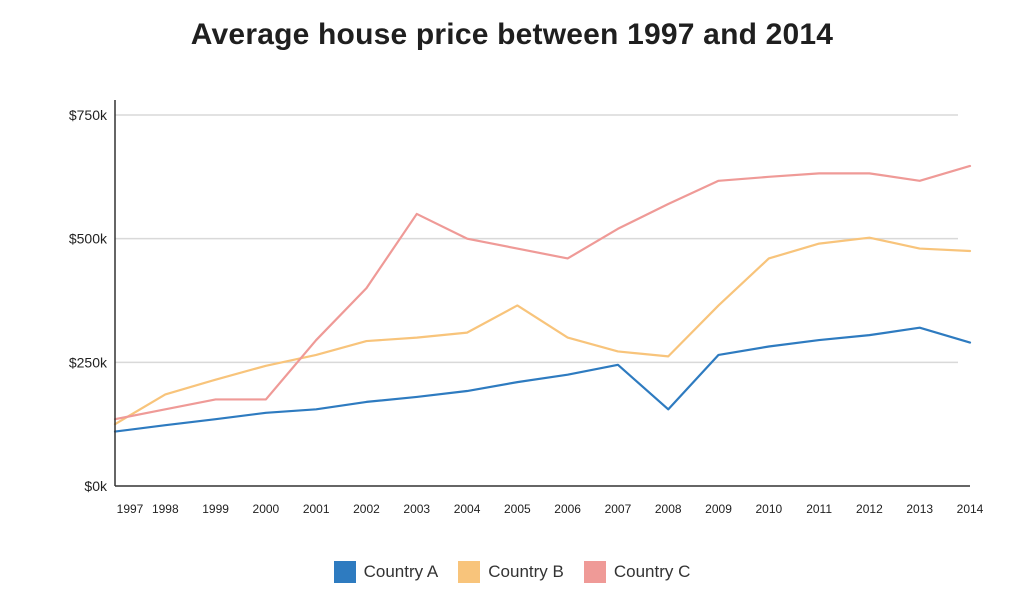  I want to click on legend-label-country-c: Country C, so click(652, 571).